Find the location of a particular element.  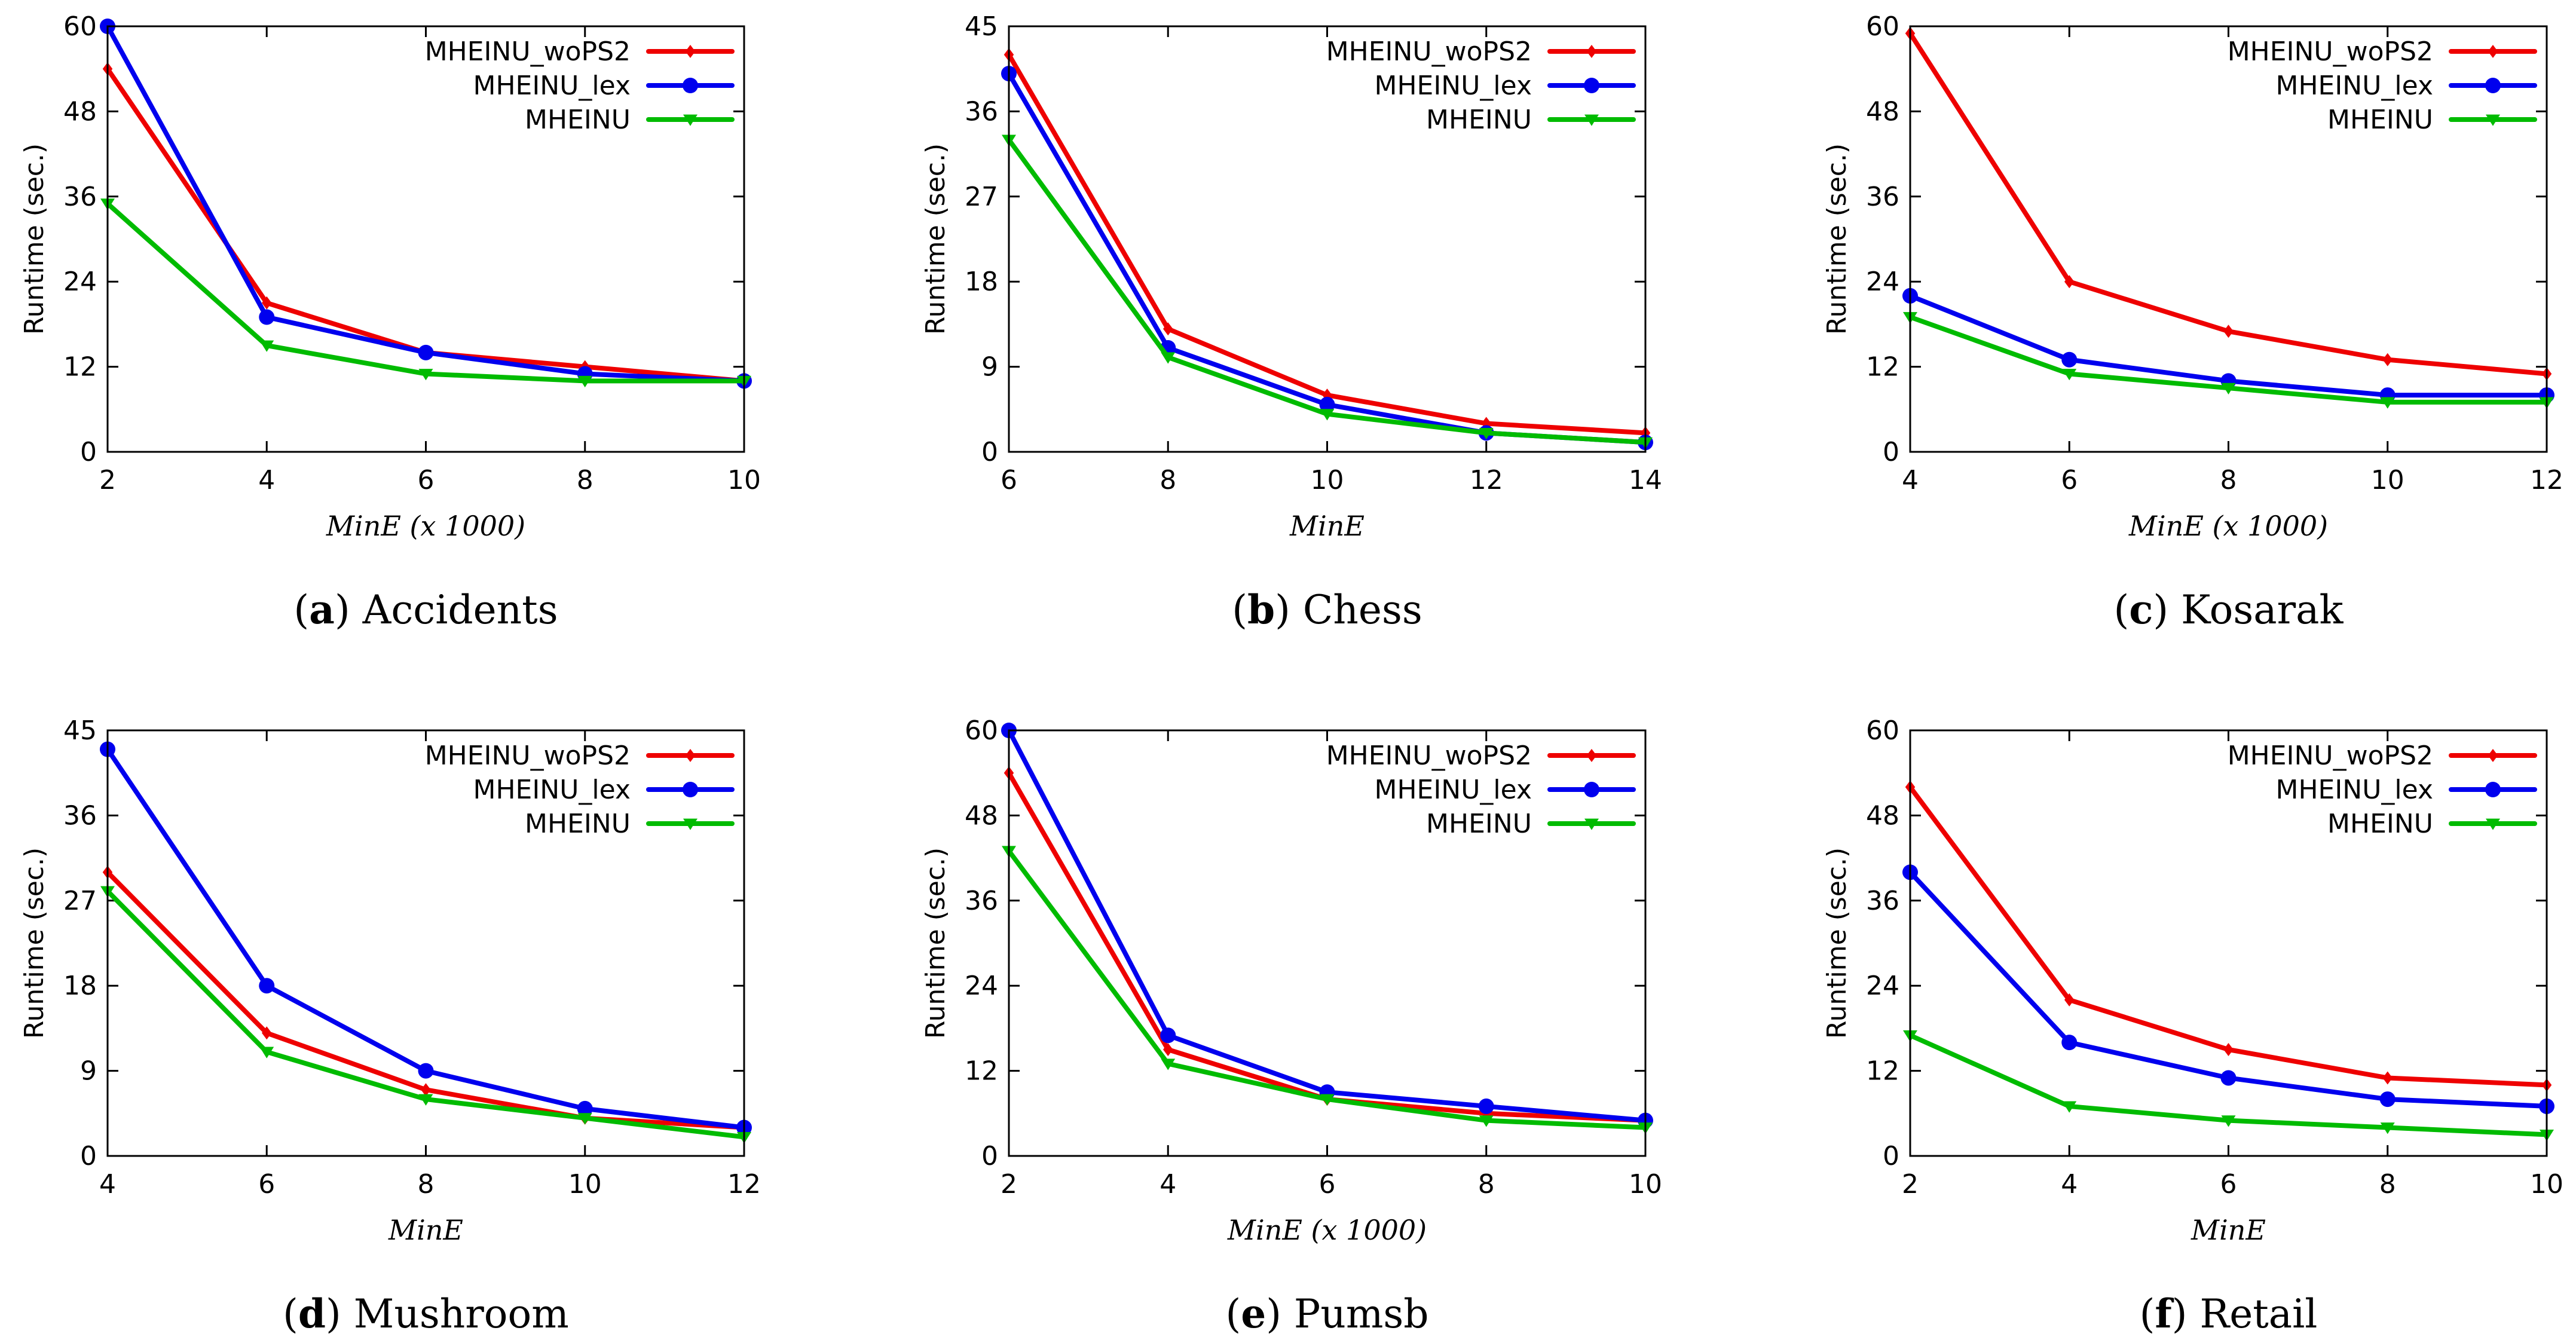

caption-letter: e is located at coordinates (1253, 1314).